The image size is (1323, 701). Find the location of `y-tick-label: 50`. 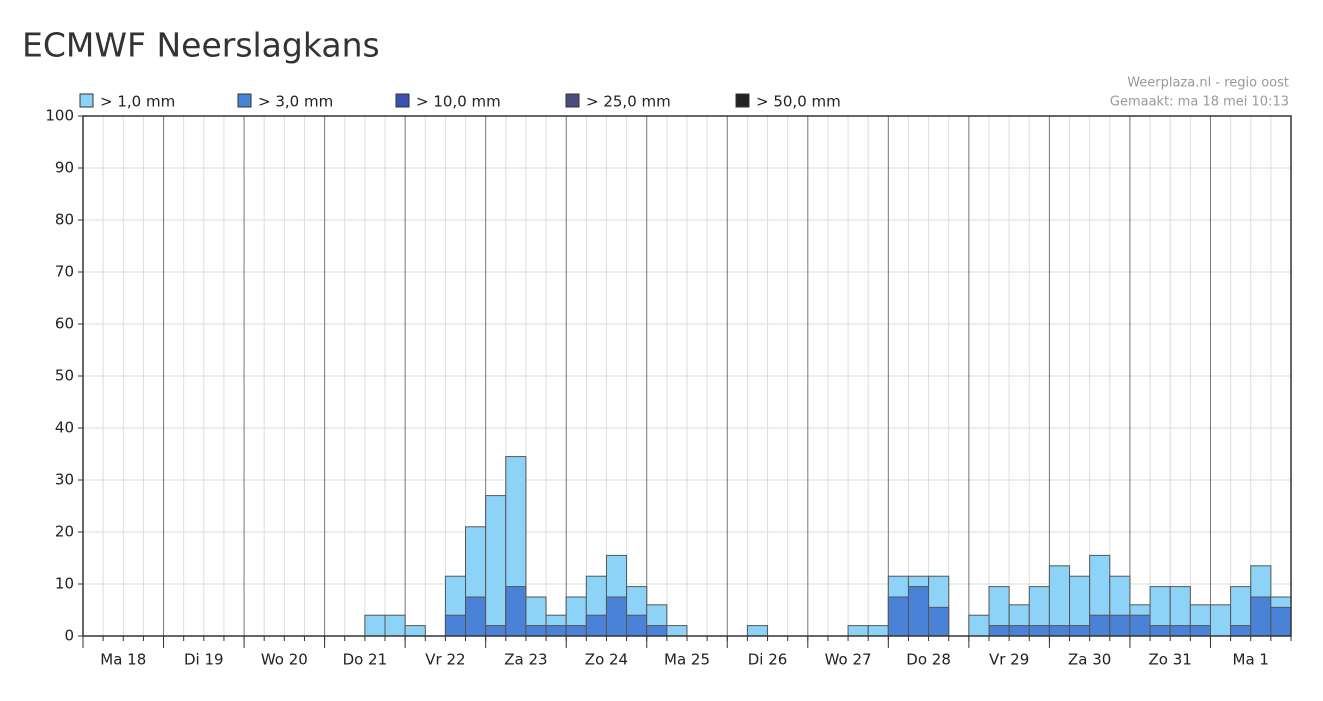

y-tick-label: 50 is located at coordinates (64, 376).